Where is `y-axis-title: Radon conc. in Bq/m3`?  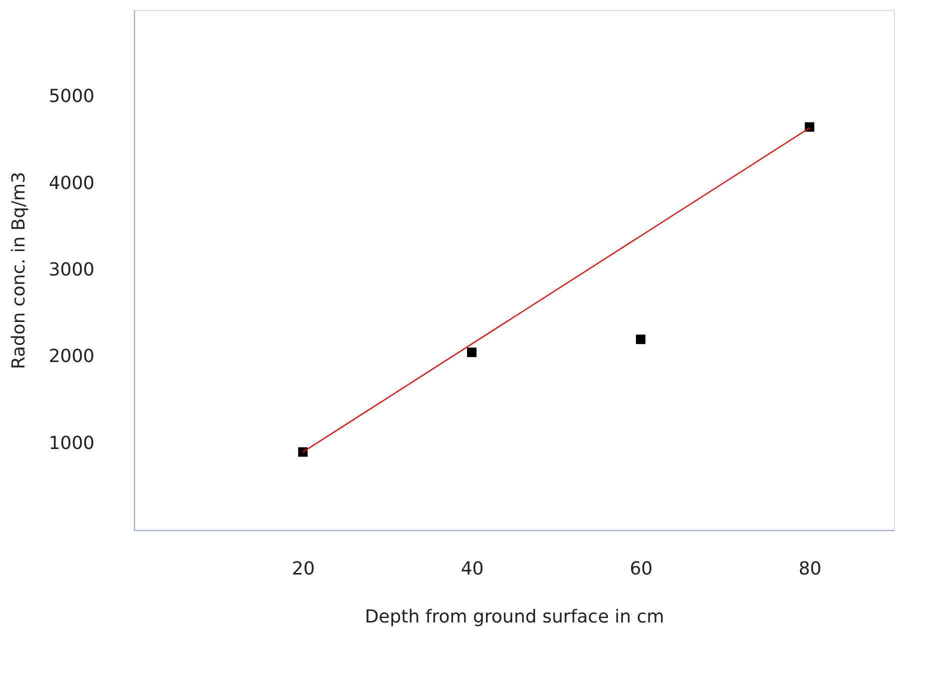 y-axis-title: Radon conc. in Bq/m3 is located at coordinates (19, 271).